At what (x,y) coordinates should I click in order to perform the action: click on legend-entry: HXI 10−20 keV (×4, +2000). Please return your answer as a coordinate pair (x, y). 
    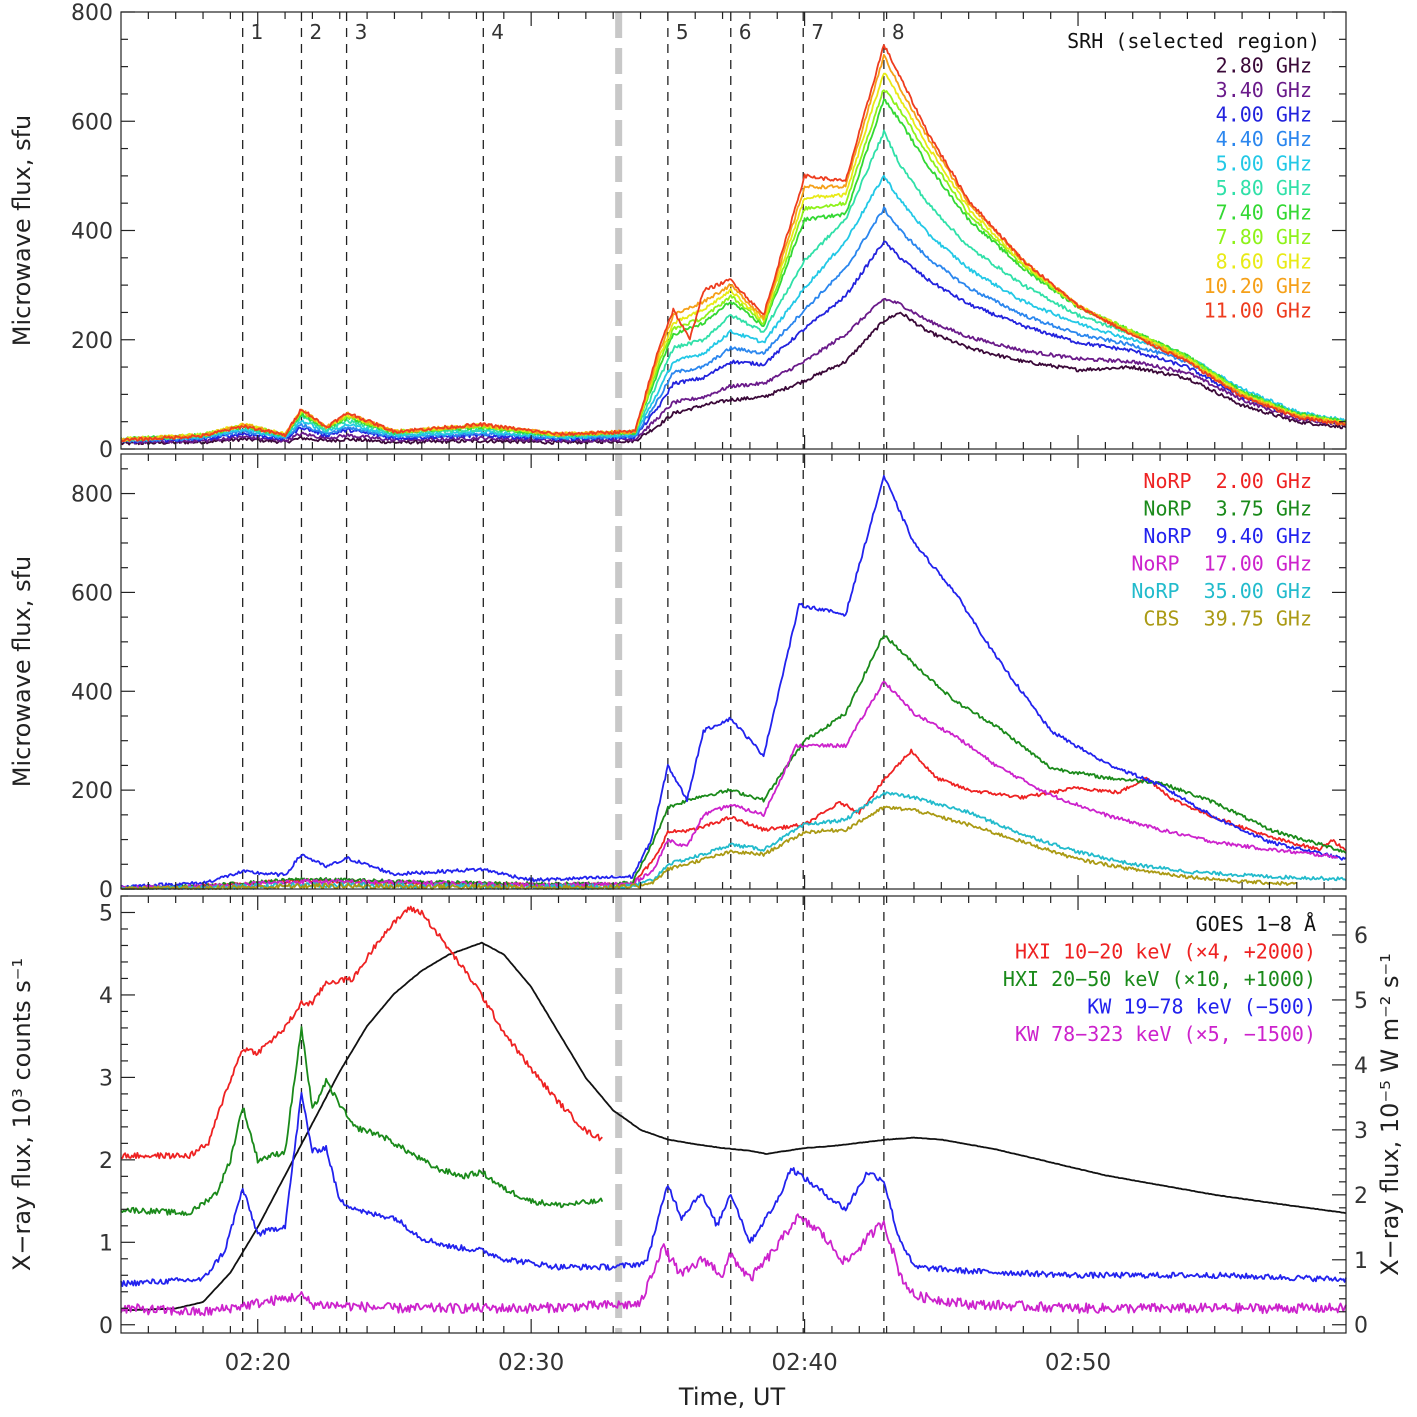
    Looking at the image, I should click on (1165, 952).